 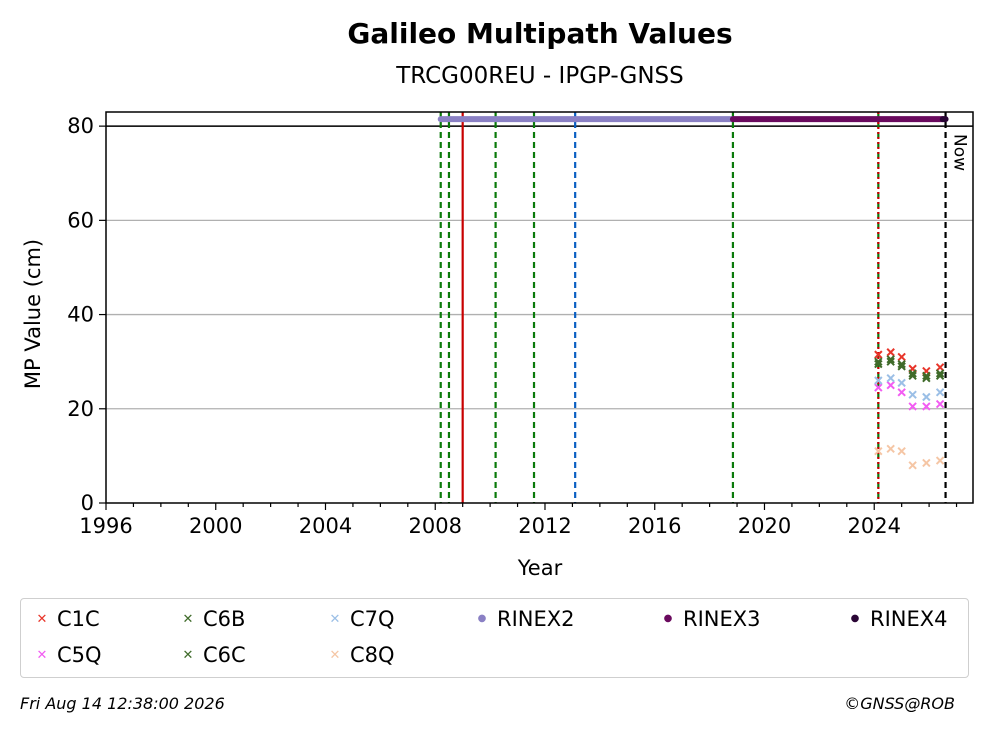 I want to click on x-tick-label: 2020, so click(x=764, y=526).